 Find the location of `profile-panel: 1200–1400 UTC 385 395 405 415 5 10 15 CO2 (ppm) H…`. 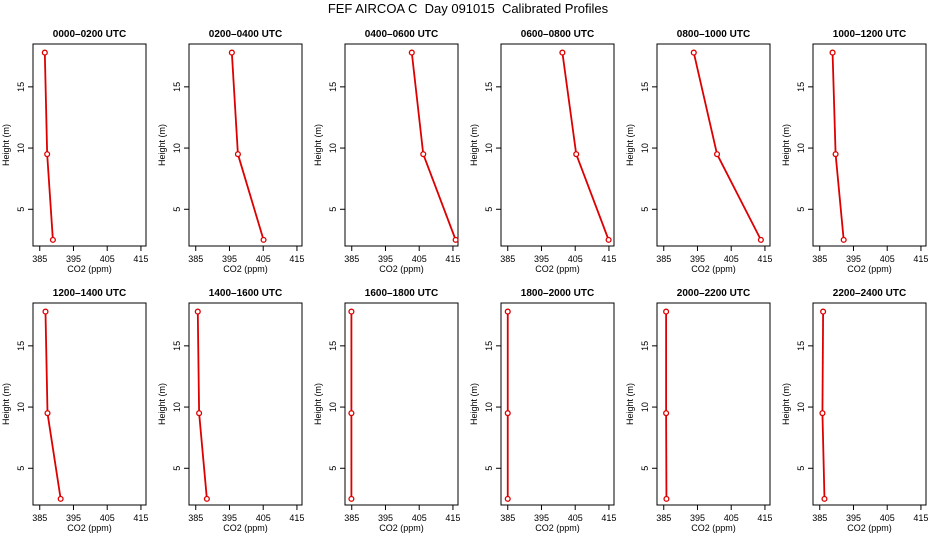

profile-panel: 1200–1400 UTC 385 395 405 415 5 10 15 CO2 (ppm) H… is located at coordinates (74, 410).